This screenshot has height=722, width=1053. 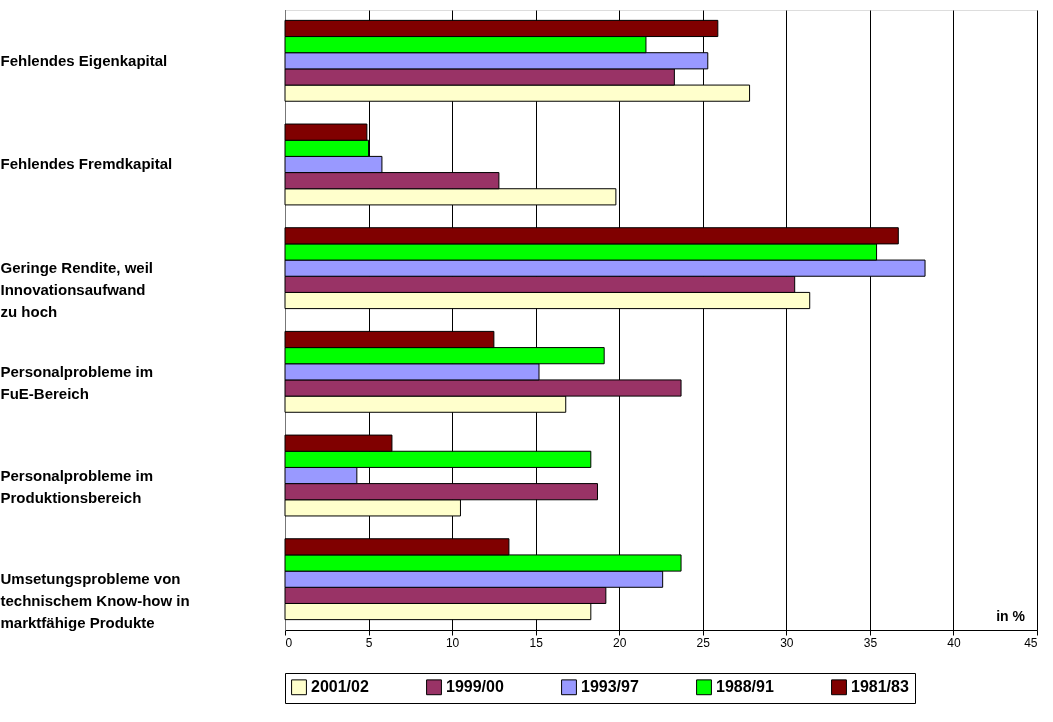 What do you see at coordinates (745, 687) in the screenshot?
I see `legend-label: 1988/91` at bounding box center [745, 687].